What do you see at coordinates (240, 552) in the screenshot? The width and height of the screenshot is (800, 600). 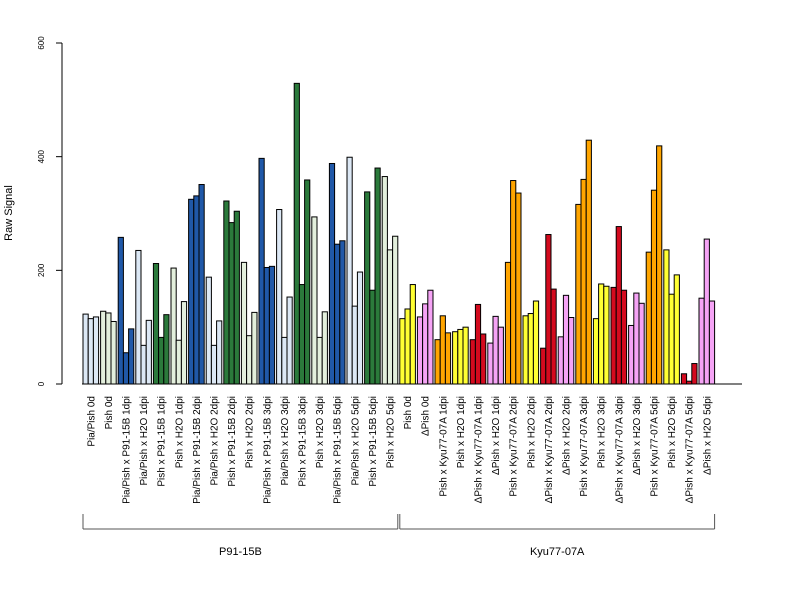 I see `group-label: P91-15B` at bounding box center [240, 552].